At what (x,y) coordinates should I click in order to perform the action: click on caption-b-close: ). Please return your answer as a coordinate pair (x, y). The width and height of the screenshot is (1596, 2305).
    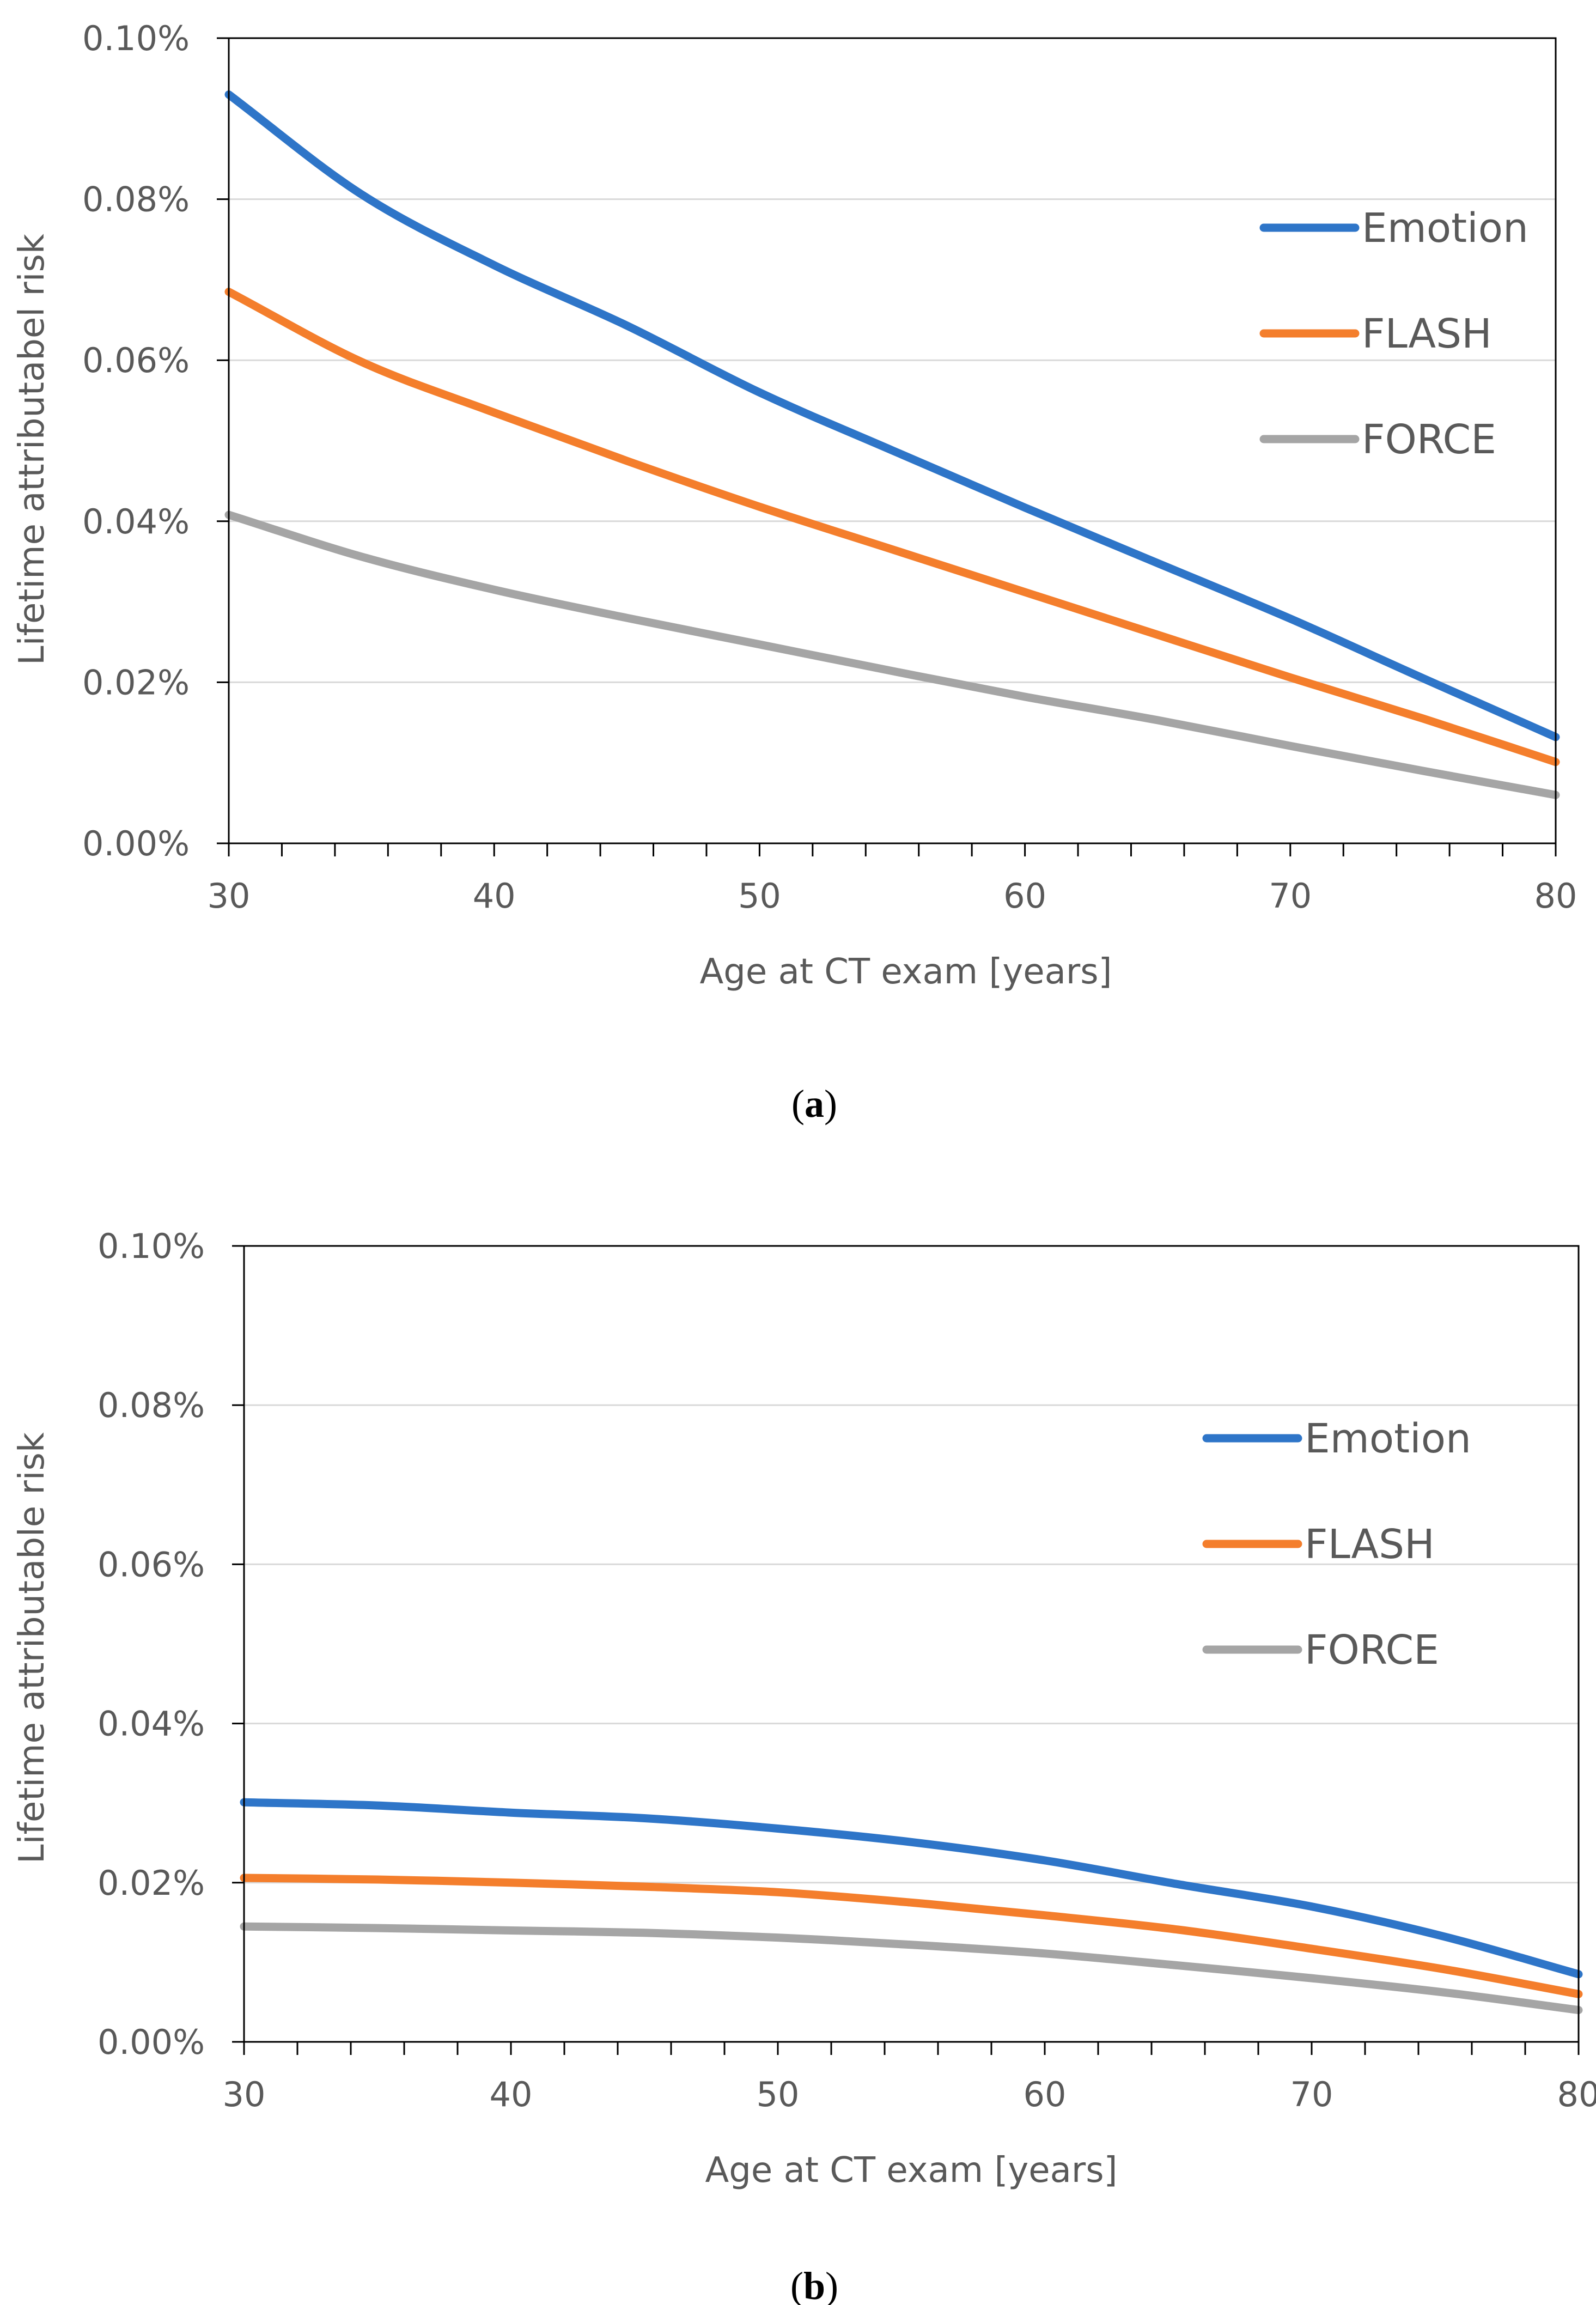
    Looking at the image, I should click on (831, 2284).